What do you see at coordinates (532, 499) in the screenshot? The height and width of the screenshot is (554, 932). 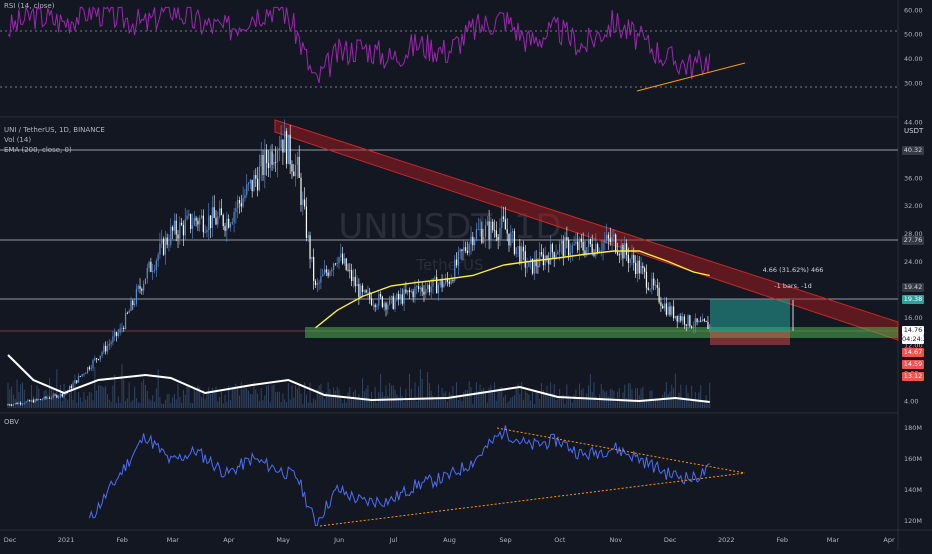 I see `obv-lower-trendline` at bounding box center [532, 499].